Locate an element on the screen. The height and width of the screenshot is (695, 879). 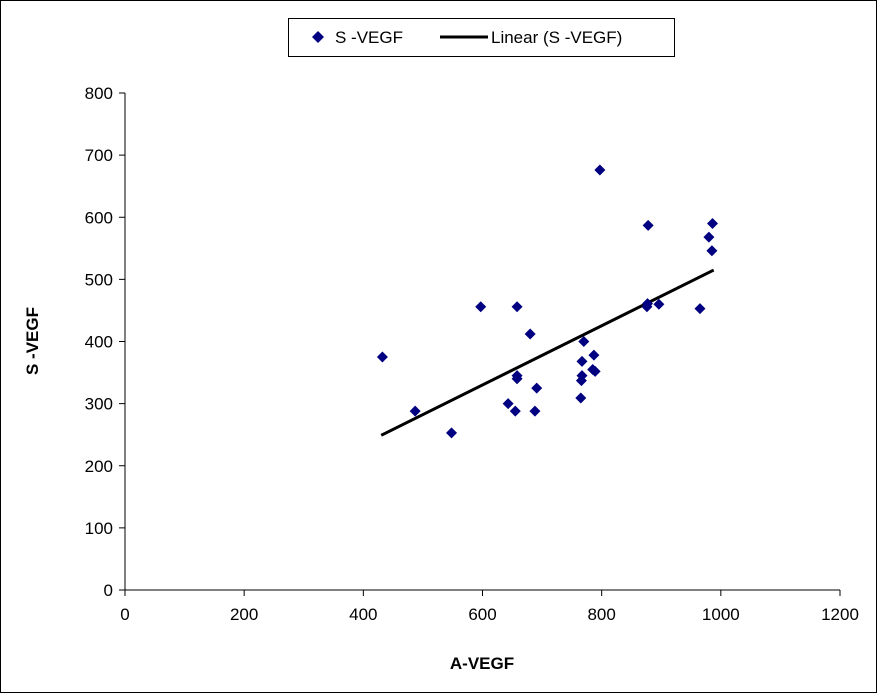
y-tick-label: 100 is located at coordinates (99, 528).